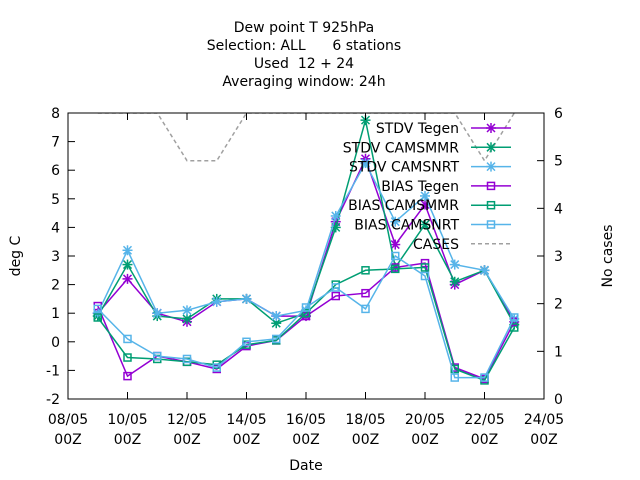 This screenshot has width=640, height=480. What do you see at coordinates (55, 286) in the screenshot?
I see `y-tick-label: 2` at bounding box center [55, 286].